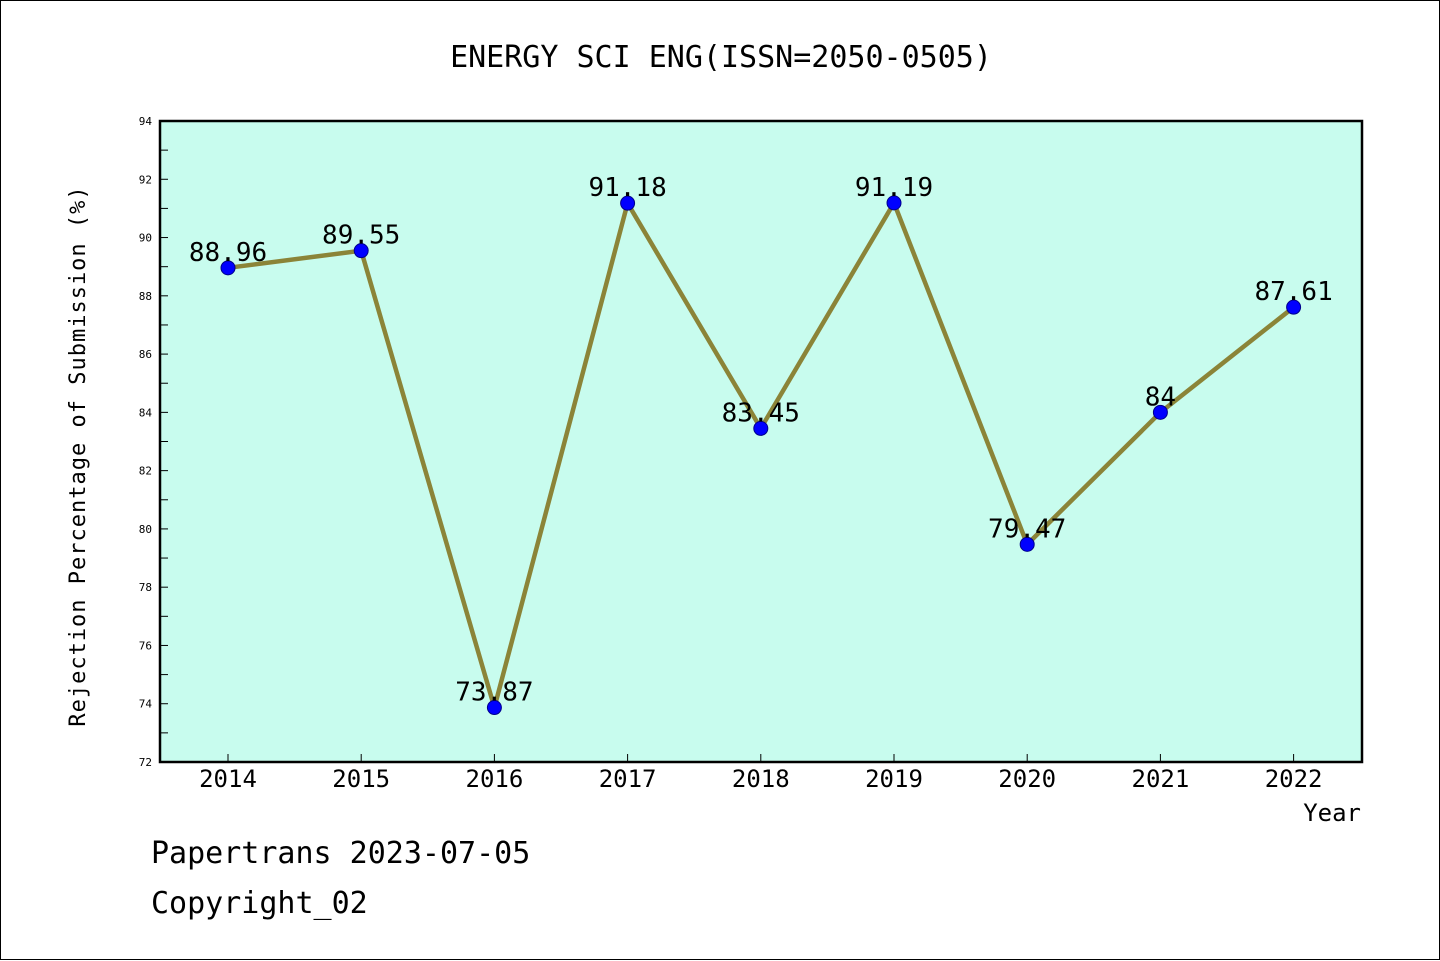 The image size is (1440, 961). What do you see at coordinates (145, 587) in the screenshot?
I see `y-tick-label: 78` at bounding box center [145, 587].